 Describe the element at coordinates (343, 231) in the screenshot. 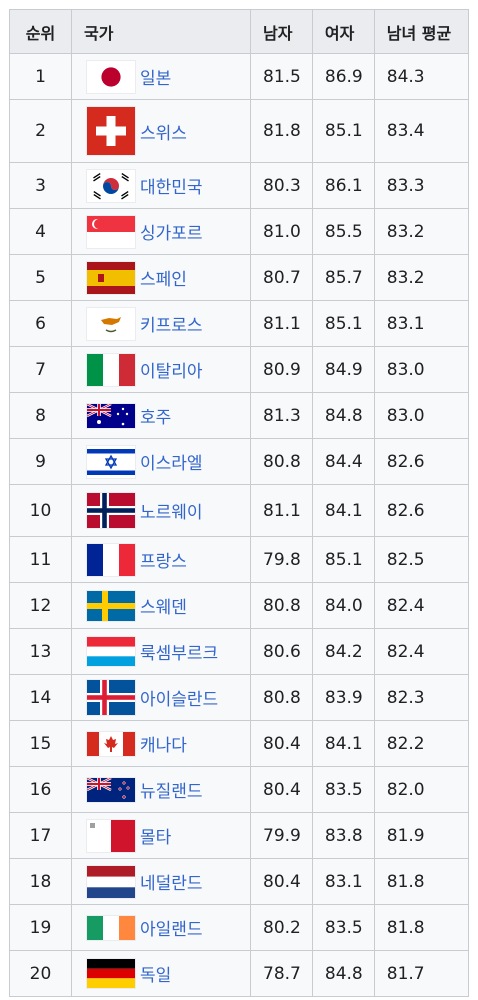

I see `female-cell: 85.5` at that location.